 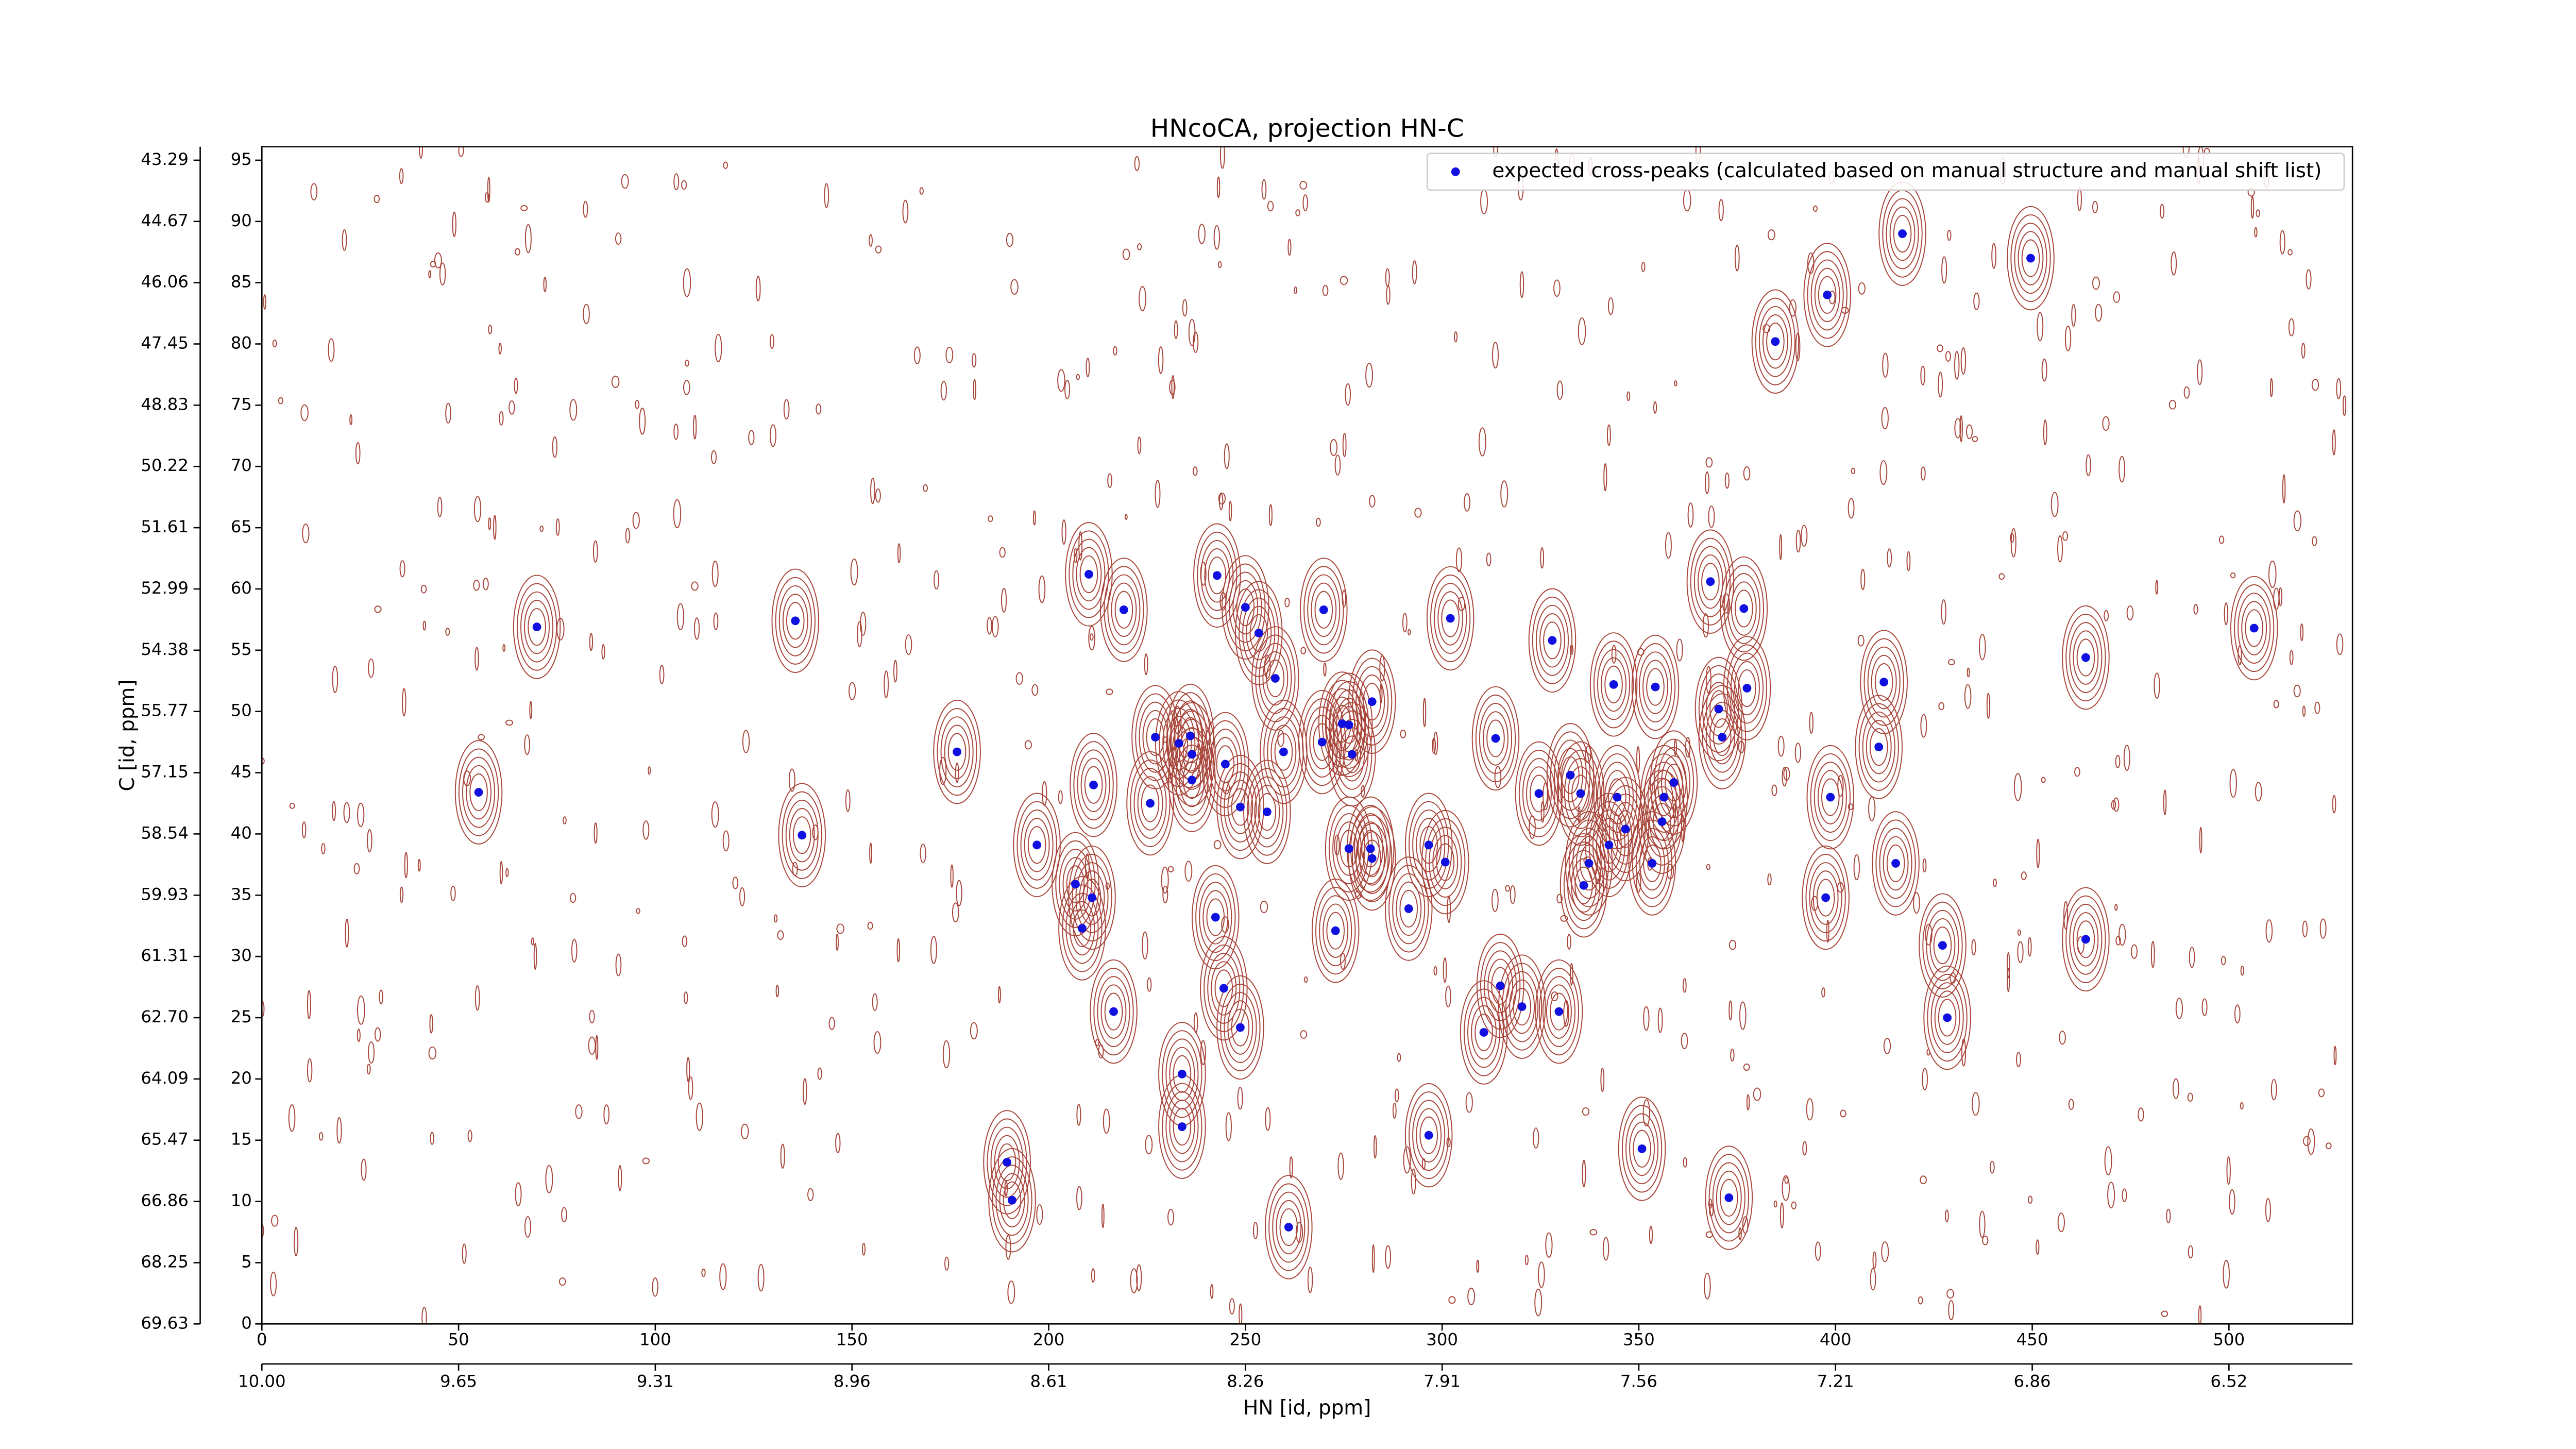 I want to click on y-tick-label: 10, so click(x=241, y=1200).